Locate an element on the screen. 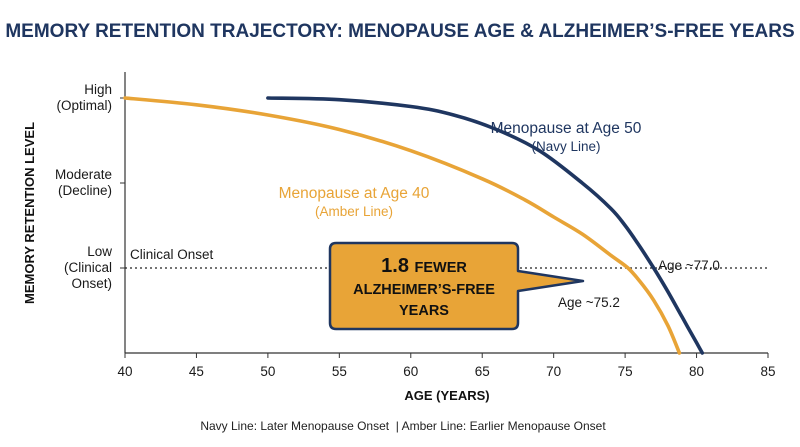 The height and width of the screenshot is (447, 800). callout-line-1: 1.8 FEWER is located at coordinates (424, 266).